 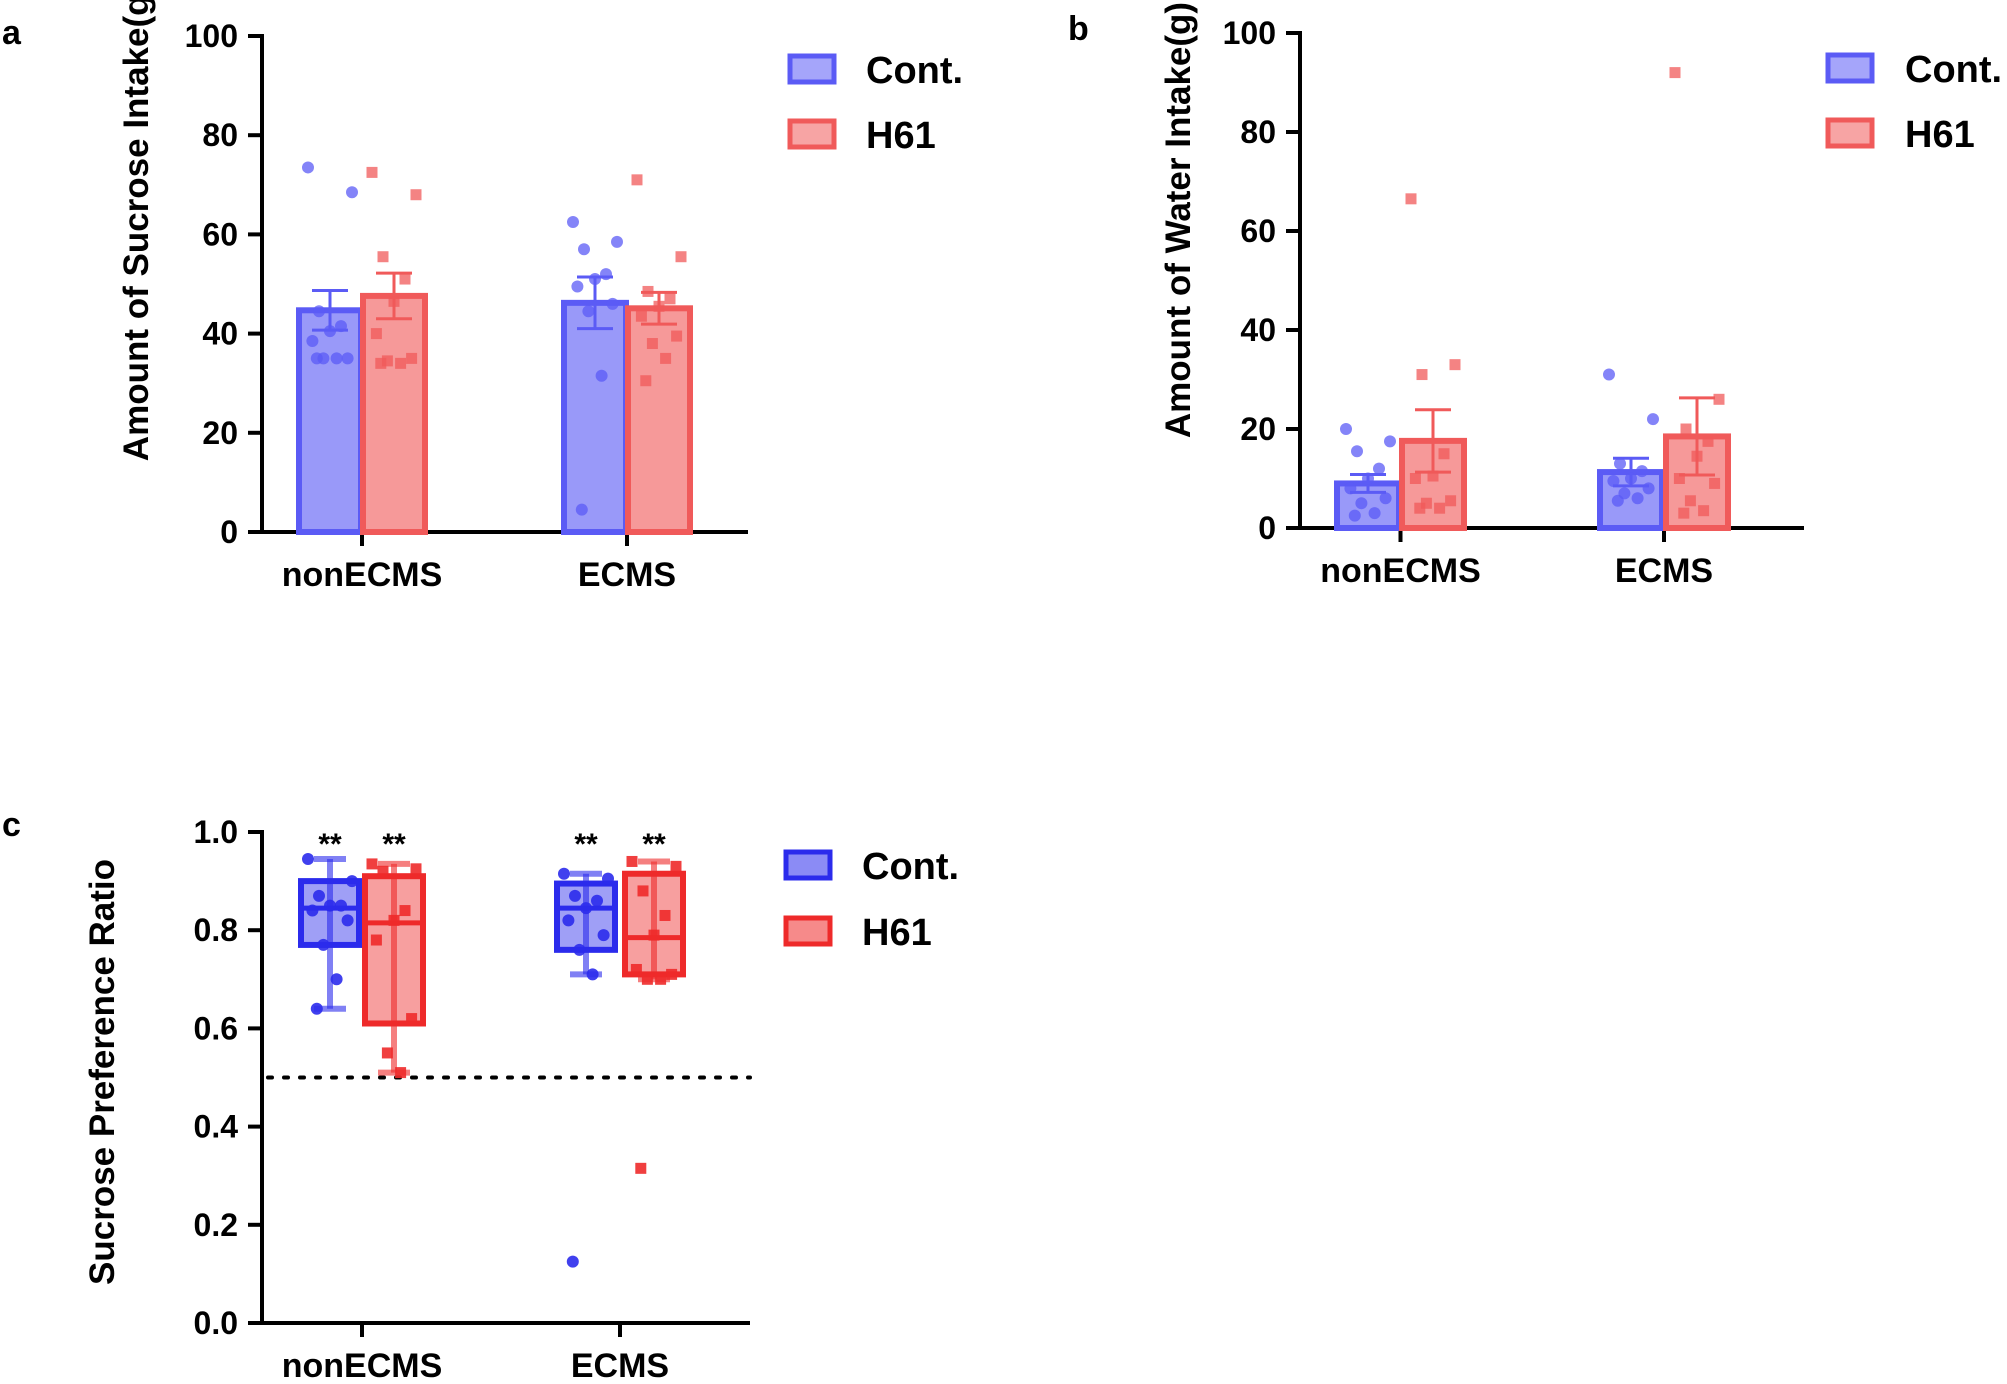 What do you see at coordinates (216, 930) in the screenshot?
I see `y-tick-label-c-4: 0.8` at bounding box center [216, 930].